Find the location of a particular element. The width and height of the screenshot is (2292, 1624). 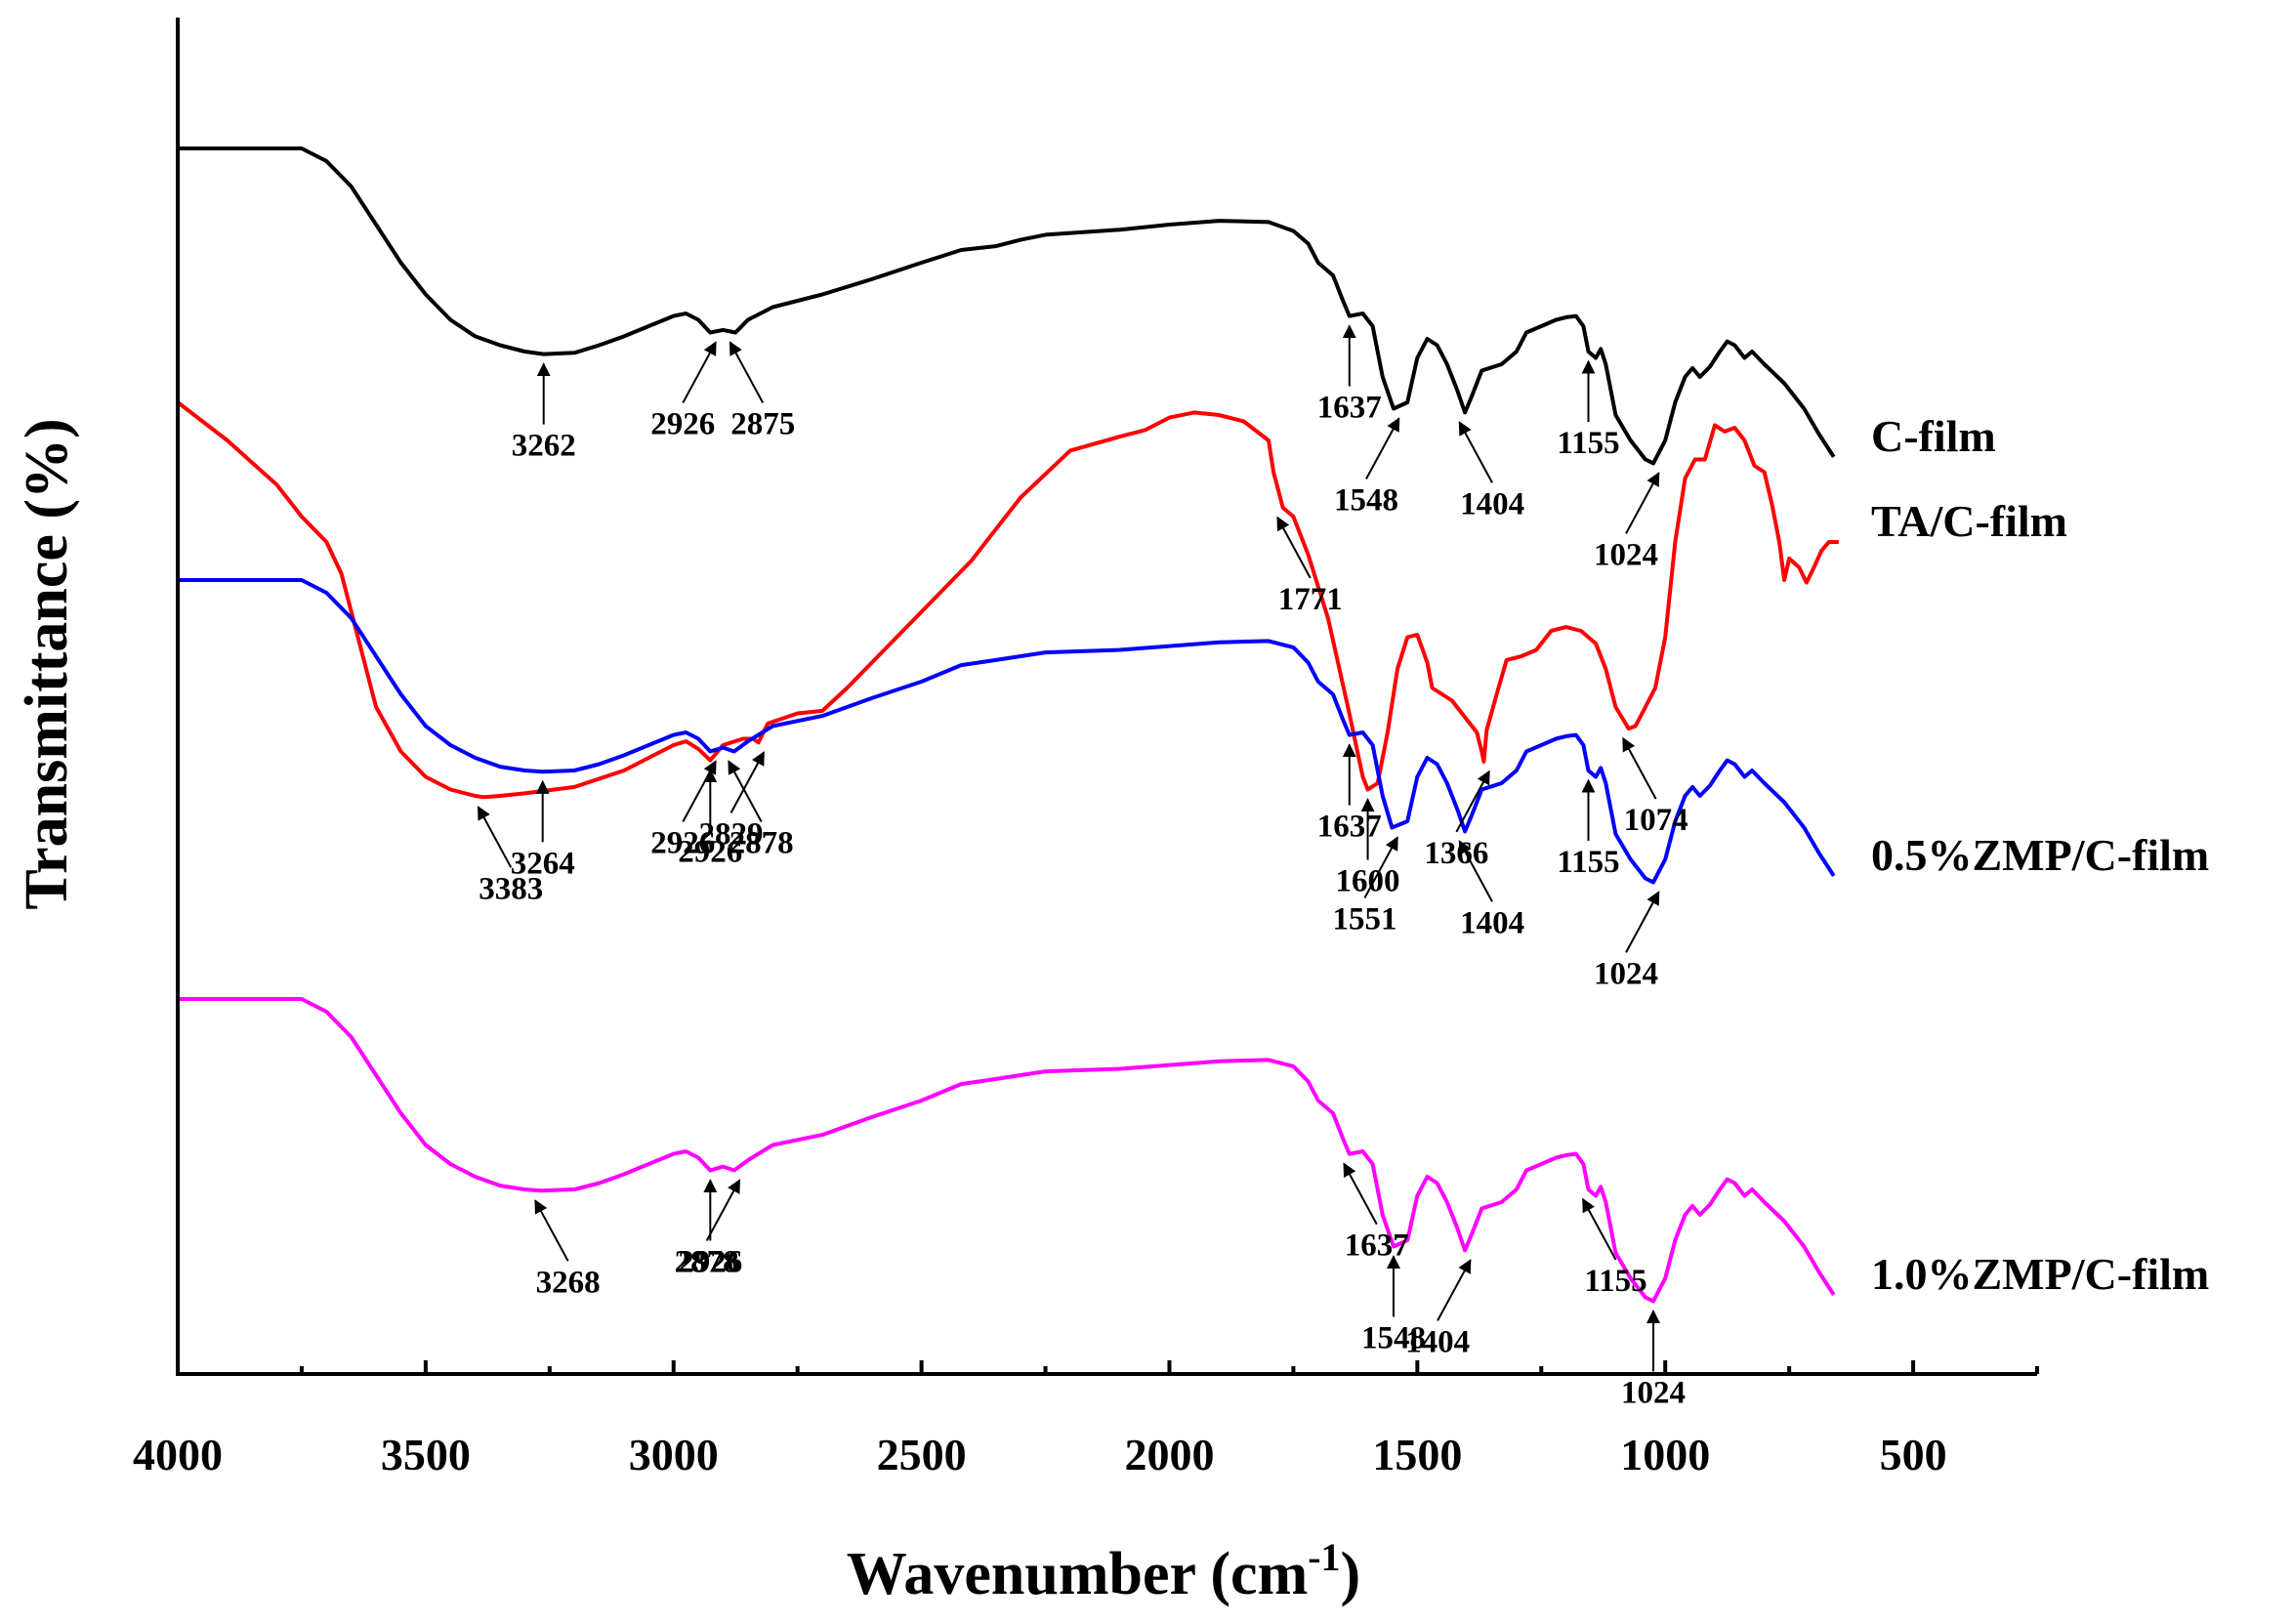

annotation-label-ta-c-film-2926: 2926 is located at coordinates (710, 853).